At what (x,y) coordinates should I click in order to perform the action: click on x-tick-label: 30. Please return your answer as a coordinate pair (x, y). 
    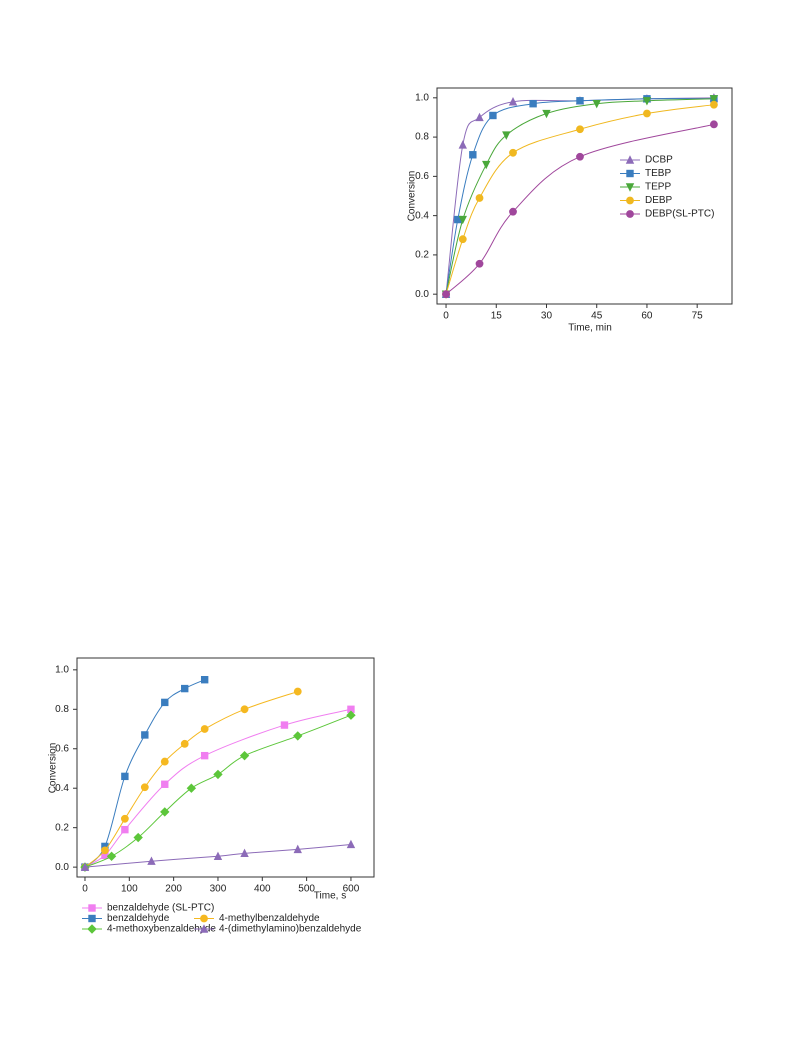
    Looking at the image, I should click on (547, 316).